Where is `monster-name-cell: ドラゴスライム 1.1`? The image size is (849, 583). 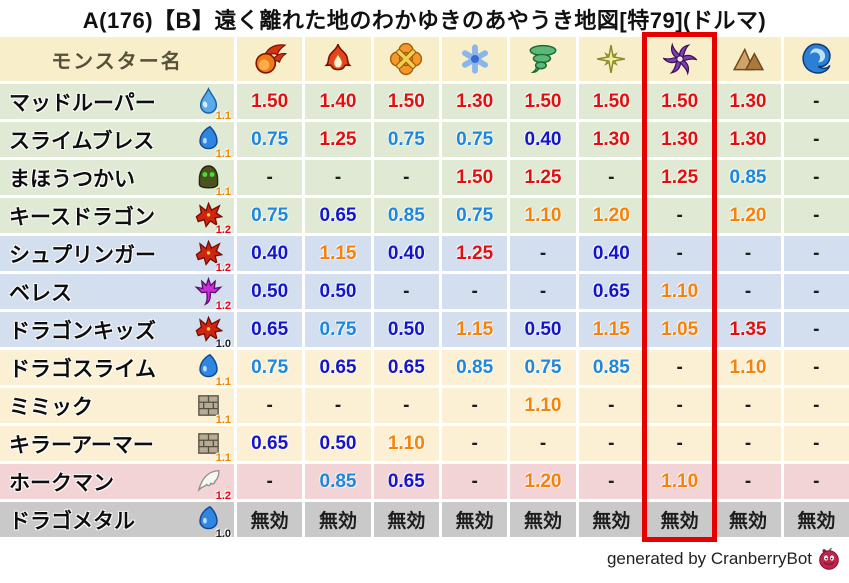 monster-name-cell: ドラゴスライム 1.1 is located at coordinates (117, 367).